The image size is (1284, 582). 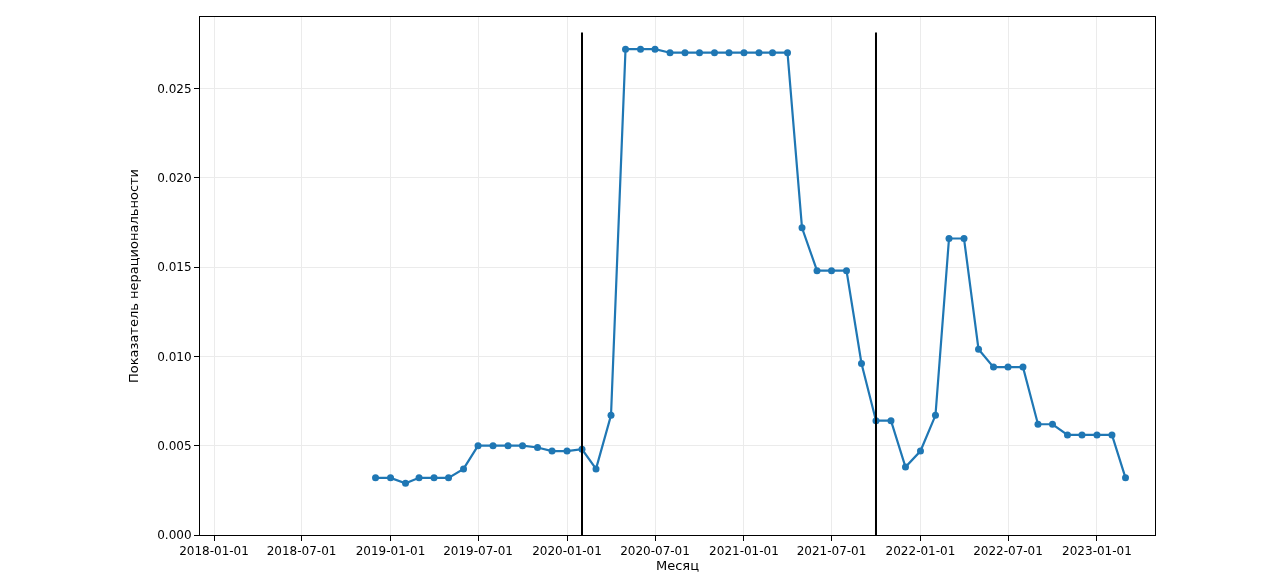 I want to click on x-tick-label: 2018-01-01, so click(x=214, y=551).